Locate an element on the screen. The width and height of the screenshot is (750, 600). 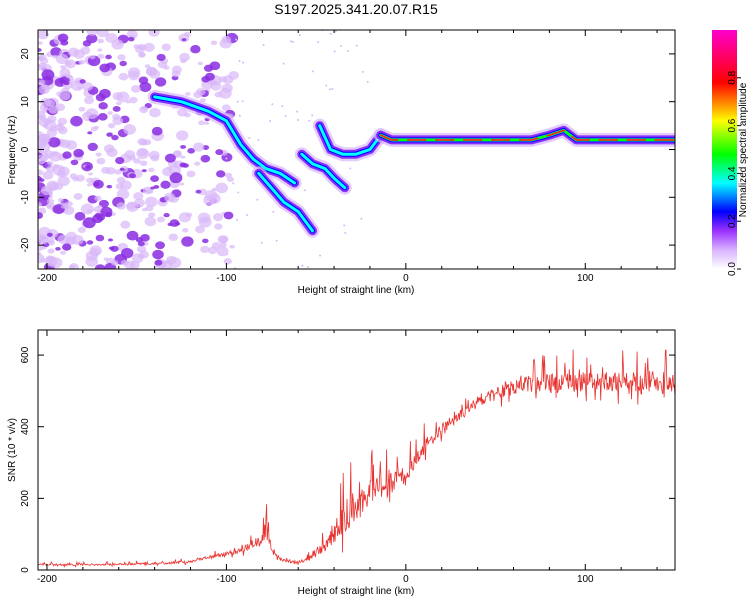
snr-y-axis-label: SNR (10 * v/v) is located at coordinates (12, 450).